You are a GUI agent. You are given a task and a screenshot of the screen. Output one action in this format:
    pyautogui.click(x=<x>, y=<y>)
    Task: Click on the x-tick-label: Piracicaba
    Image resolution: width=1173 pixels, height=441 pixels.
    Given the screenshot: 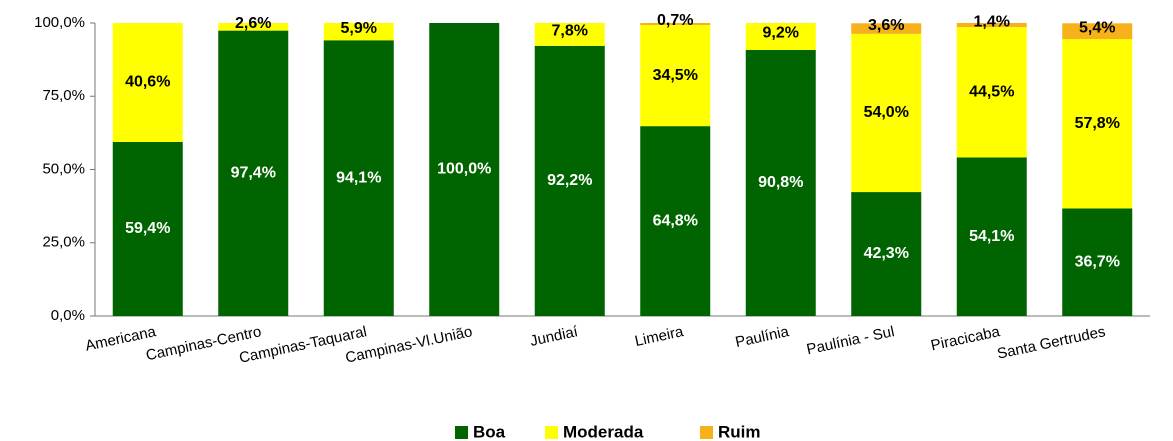 What is the action you would take?
    pyautogui.click(x=965, y=338)
    